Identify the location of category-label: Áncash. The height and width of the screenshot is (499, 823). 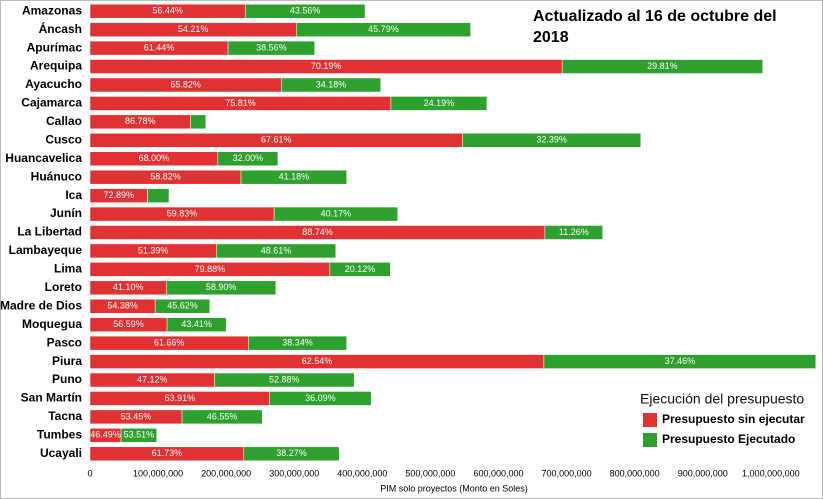
(60, 28).